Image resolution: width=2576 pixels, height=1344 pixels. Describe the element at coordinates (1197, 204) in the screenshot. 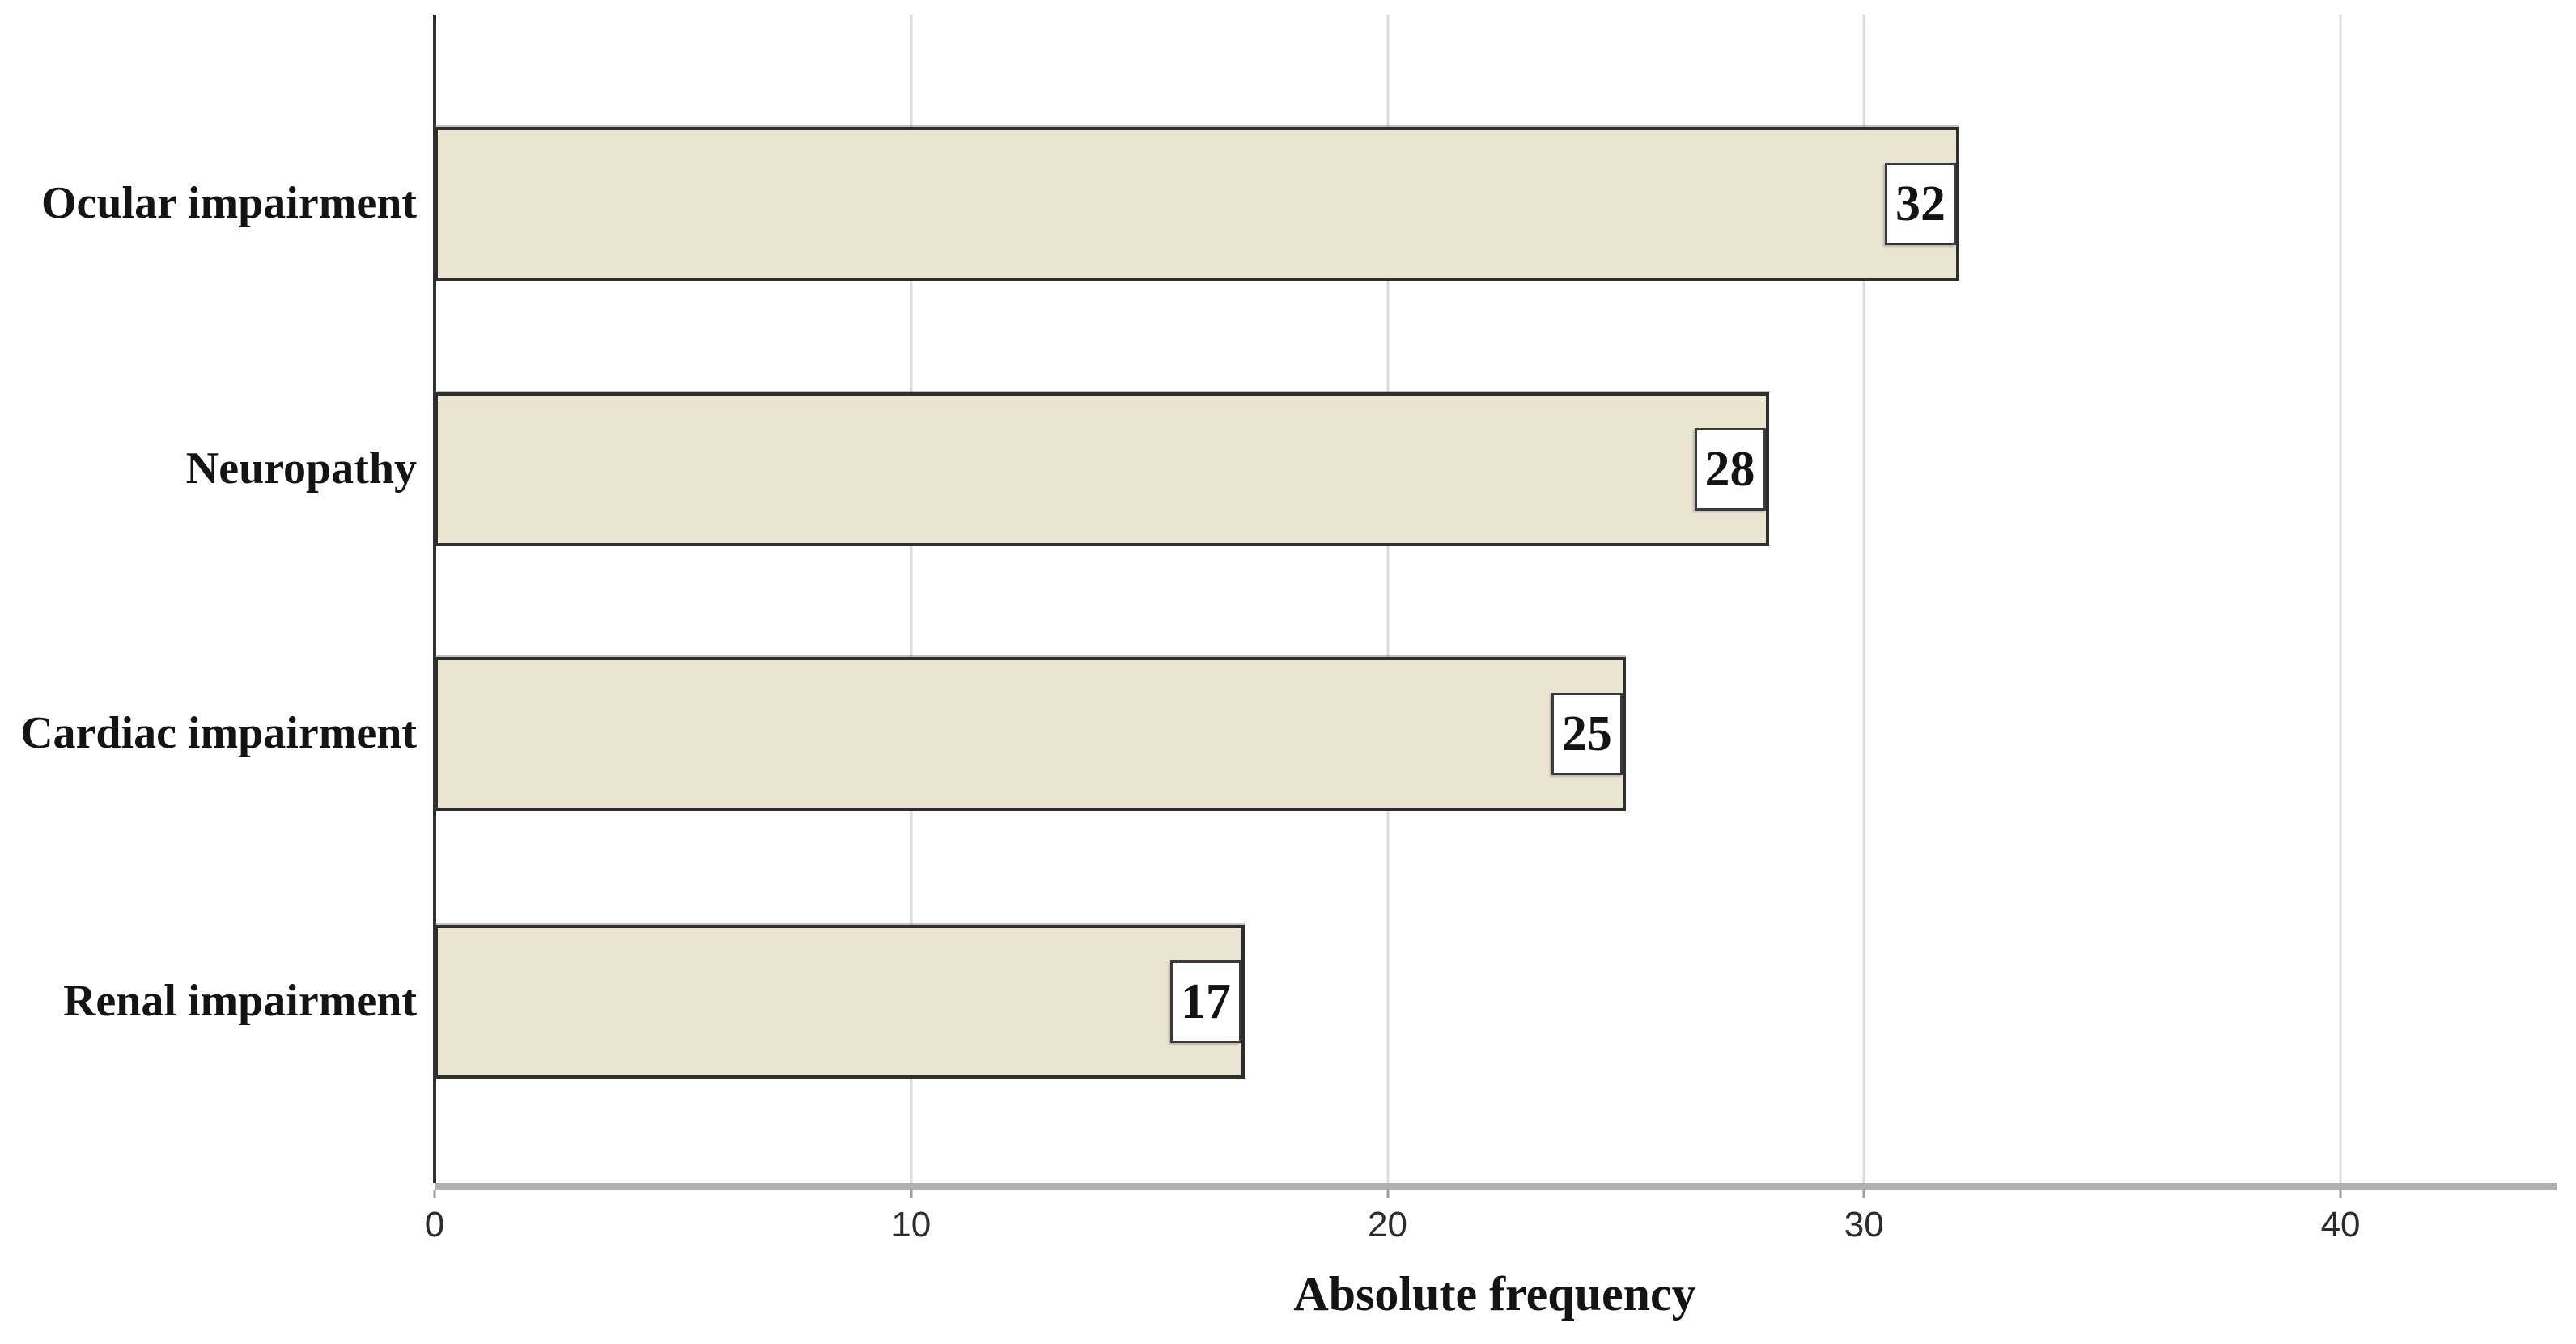

I see `bar-ocular-impairment: 32` at that location.